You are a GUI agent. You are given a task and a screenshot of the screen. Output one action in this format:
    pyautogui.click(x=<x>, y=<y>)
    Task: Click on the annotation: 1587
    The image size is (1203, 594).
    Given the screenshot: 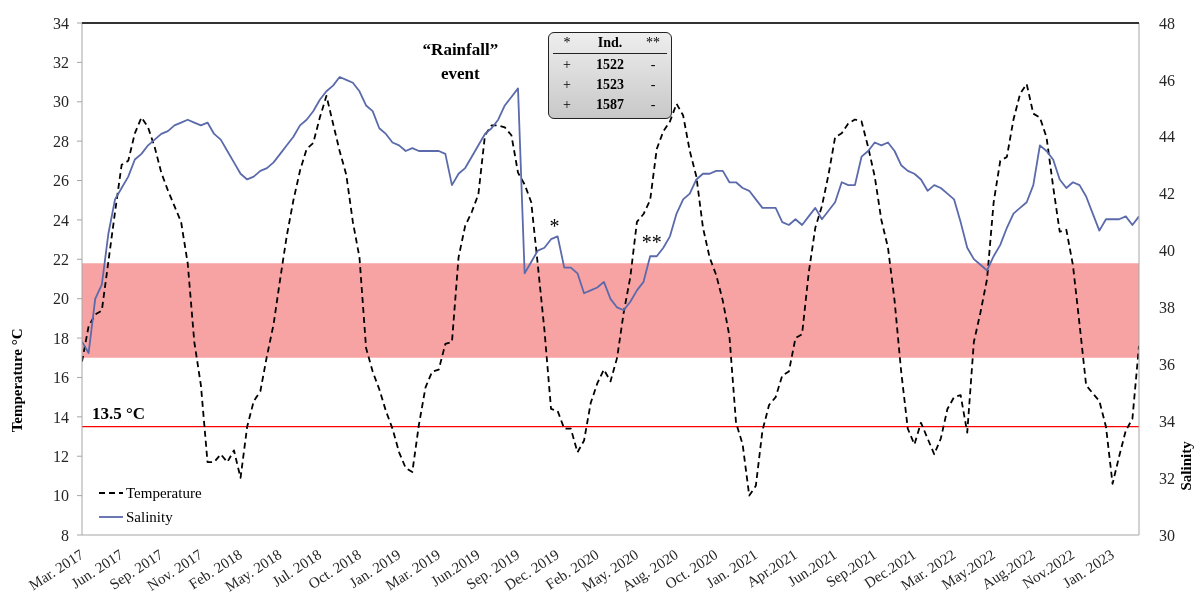 What is the action you would take?
    pyautogui.click(x=610, y=104)
    